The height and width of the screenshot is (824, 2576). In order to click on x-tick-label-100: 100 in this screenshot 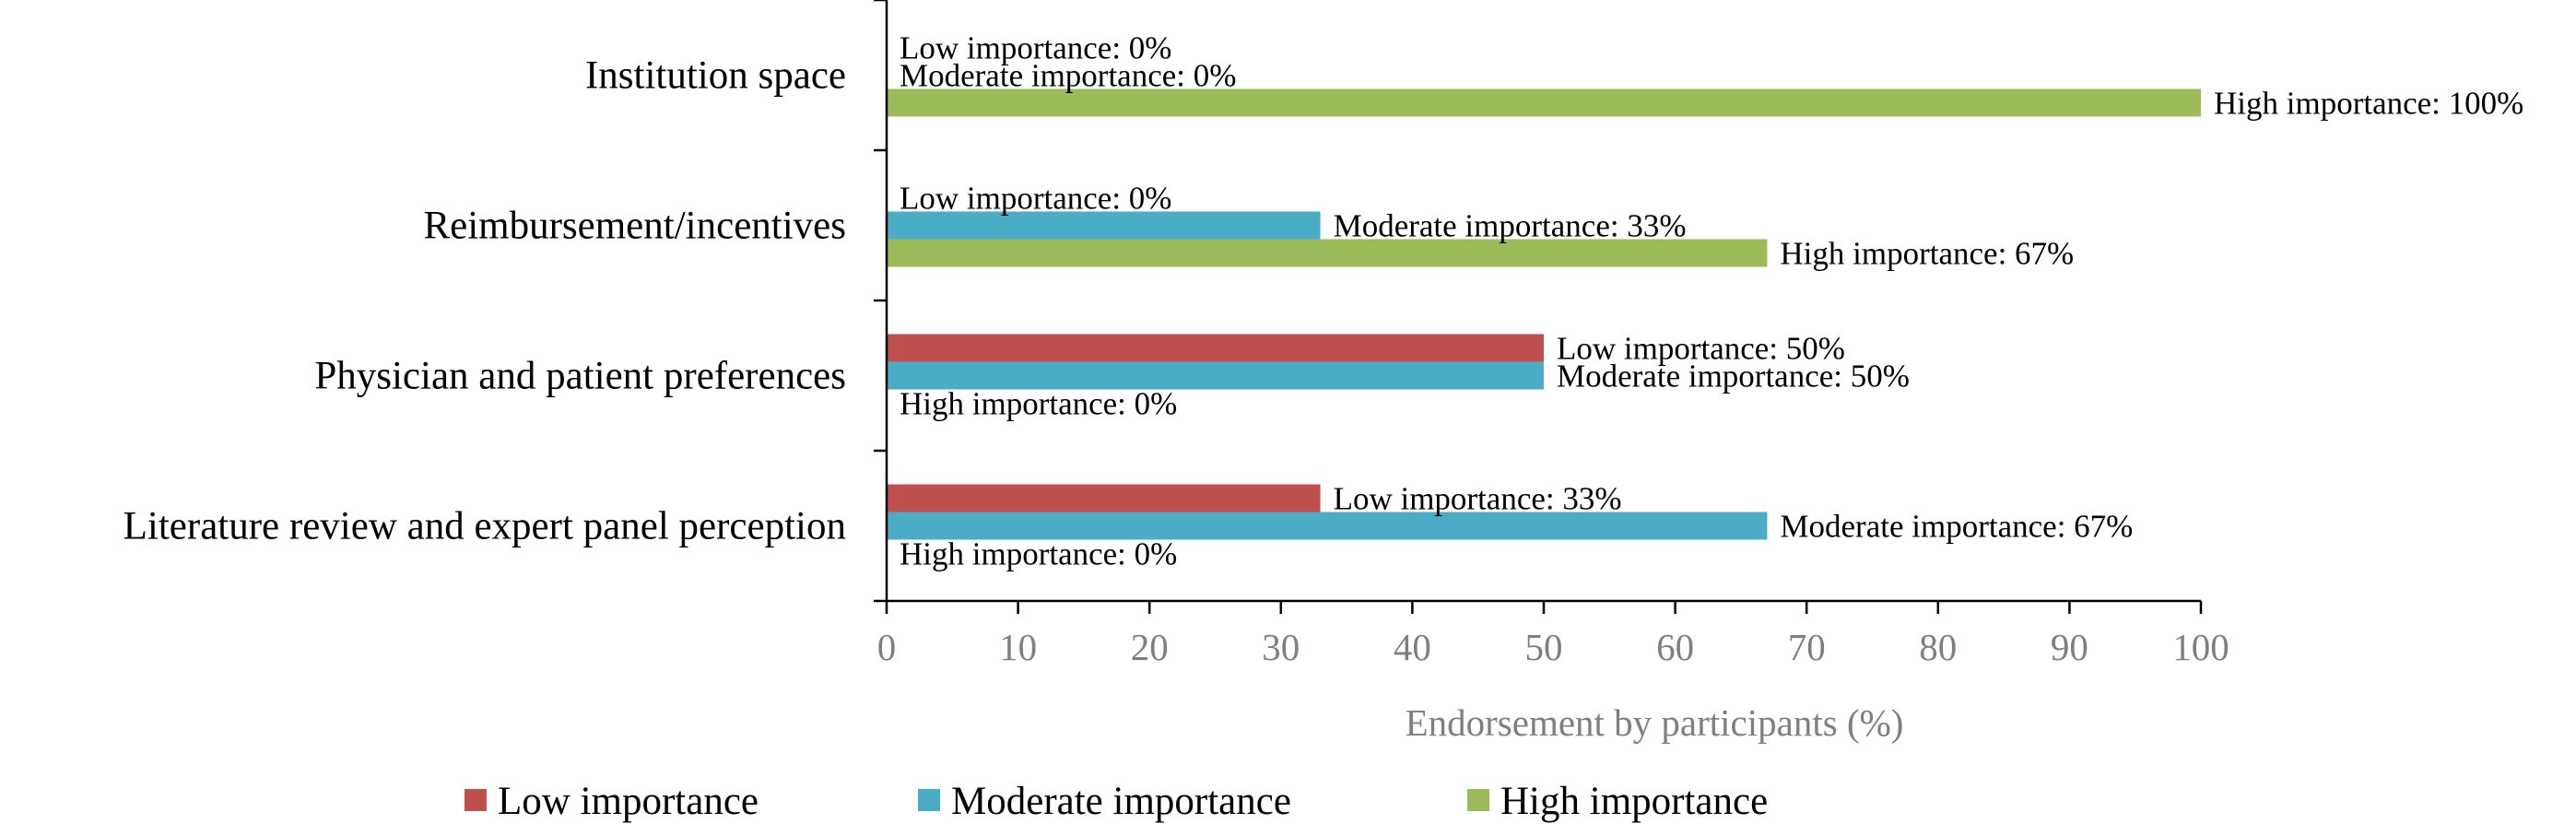, I will do `click(2200, 647)`.